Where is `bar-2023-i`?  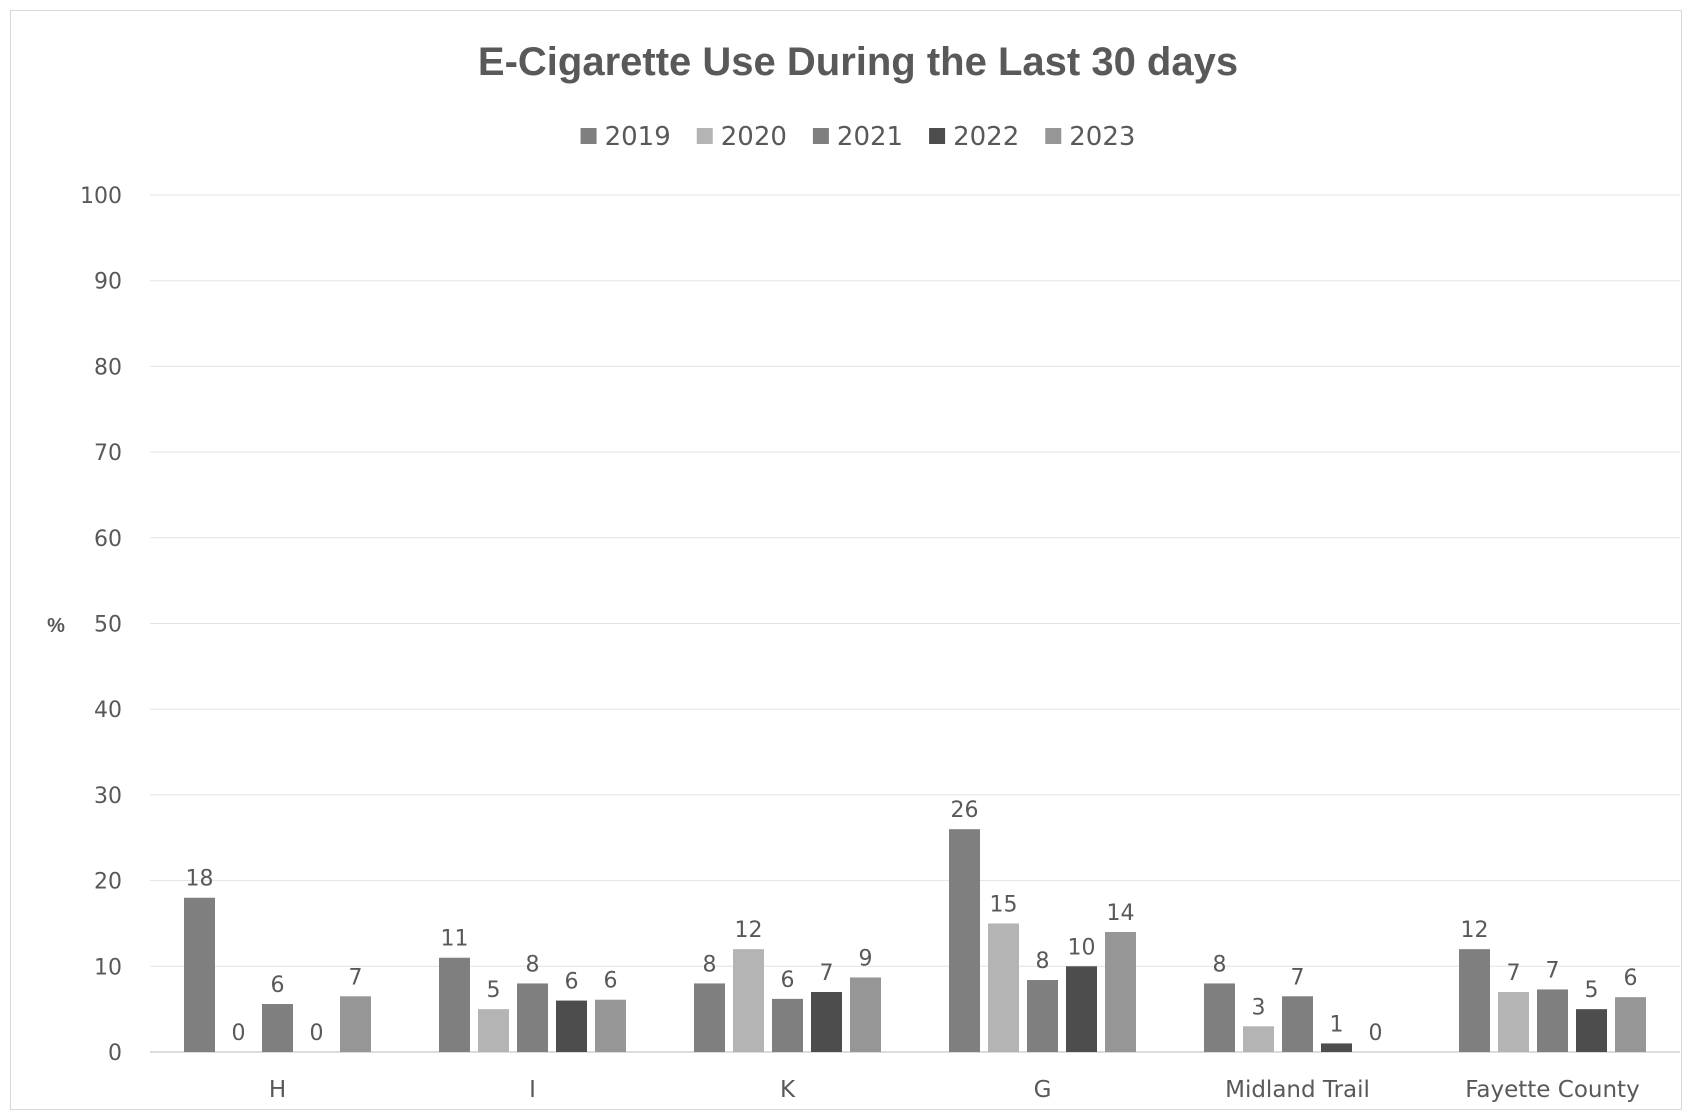 bar-2023-i is located at coordinates (610, 1025).